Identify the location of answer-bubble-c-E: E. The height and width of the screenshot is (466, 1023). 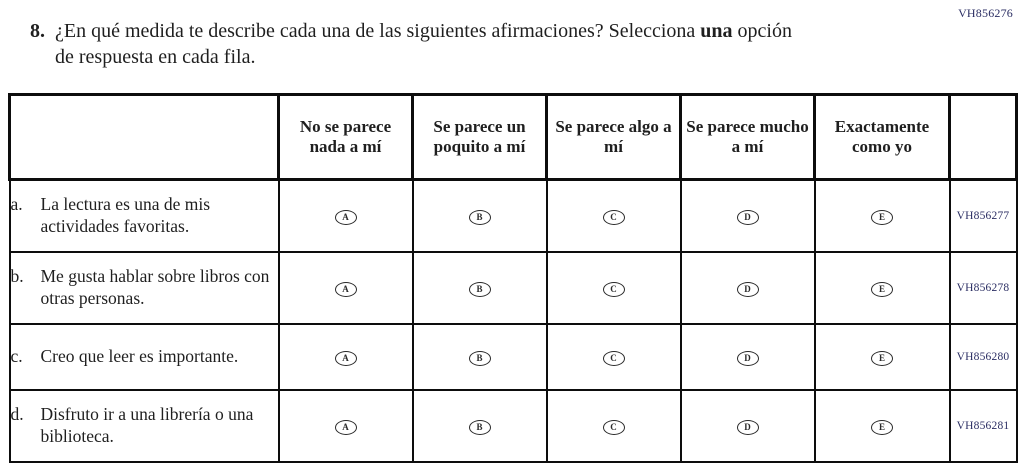
(882, 358).